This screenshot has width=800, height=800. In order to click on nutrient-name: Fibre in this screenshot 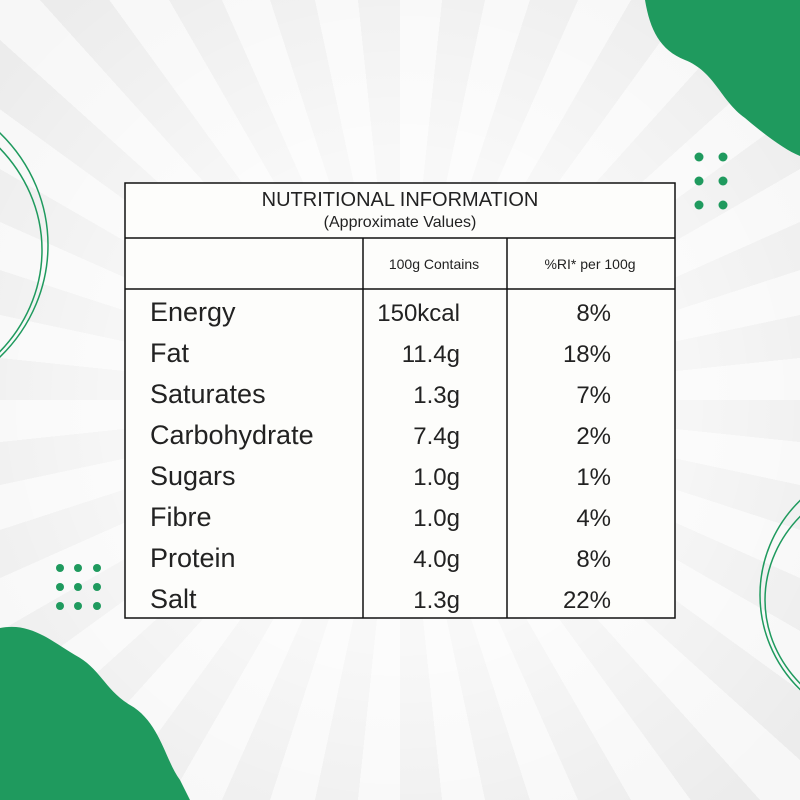, I will do `click(181, 517)`.